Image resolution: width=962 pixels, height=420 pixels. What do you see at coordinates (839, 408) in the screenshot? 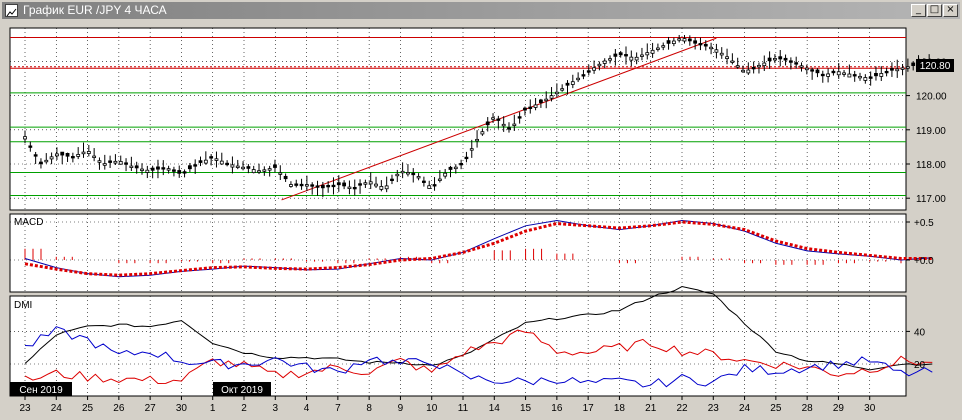
I see `x-tick-label: 29` at bounding box center [839, 408].